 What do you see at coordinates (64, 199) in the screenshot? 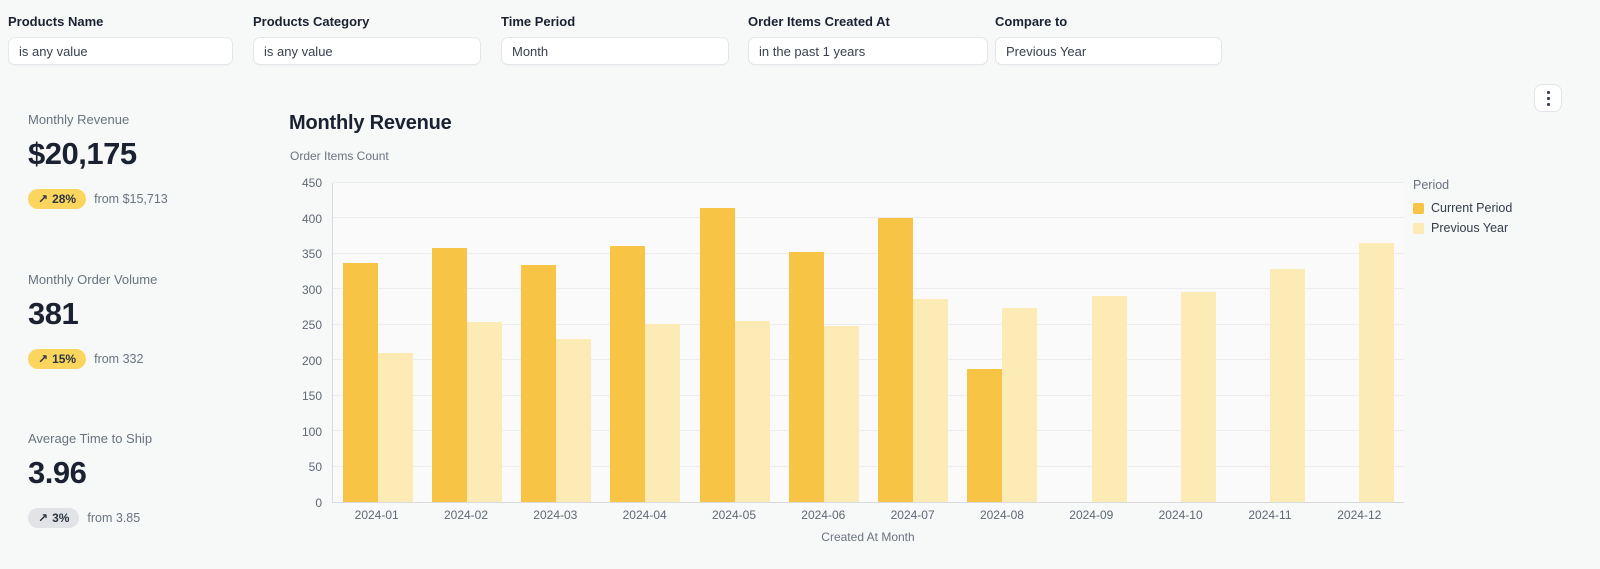
I see `kpi-delta-value: 28%` at bounding box center [64, 199].